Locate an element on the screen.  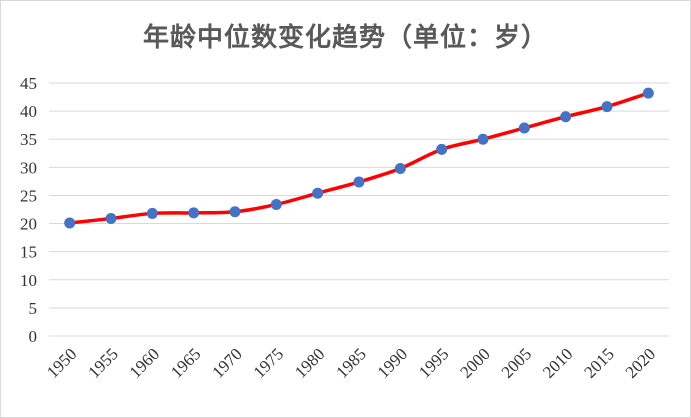
y-tick-label-25: 25 is located at coordinates (28, 195).